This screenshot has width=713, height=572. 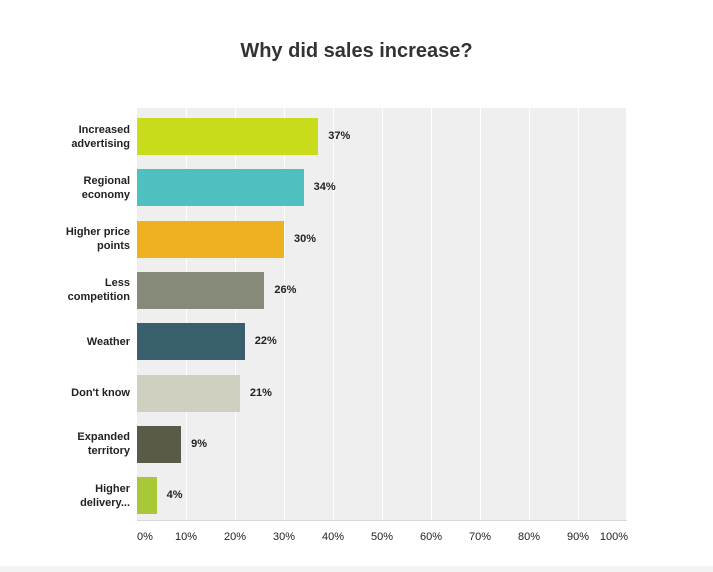 What do you see at coordinates (97, 232) in the screenshot?
I see `category-label-line: Higher price` at bounding box center [97, 232].